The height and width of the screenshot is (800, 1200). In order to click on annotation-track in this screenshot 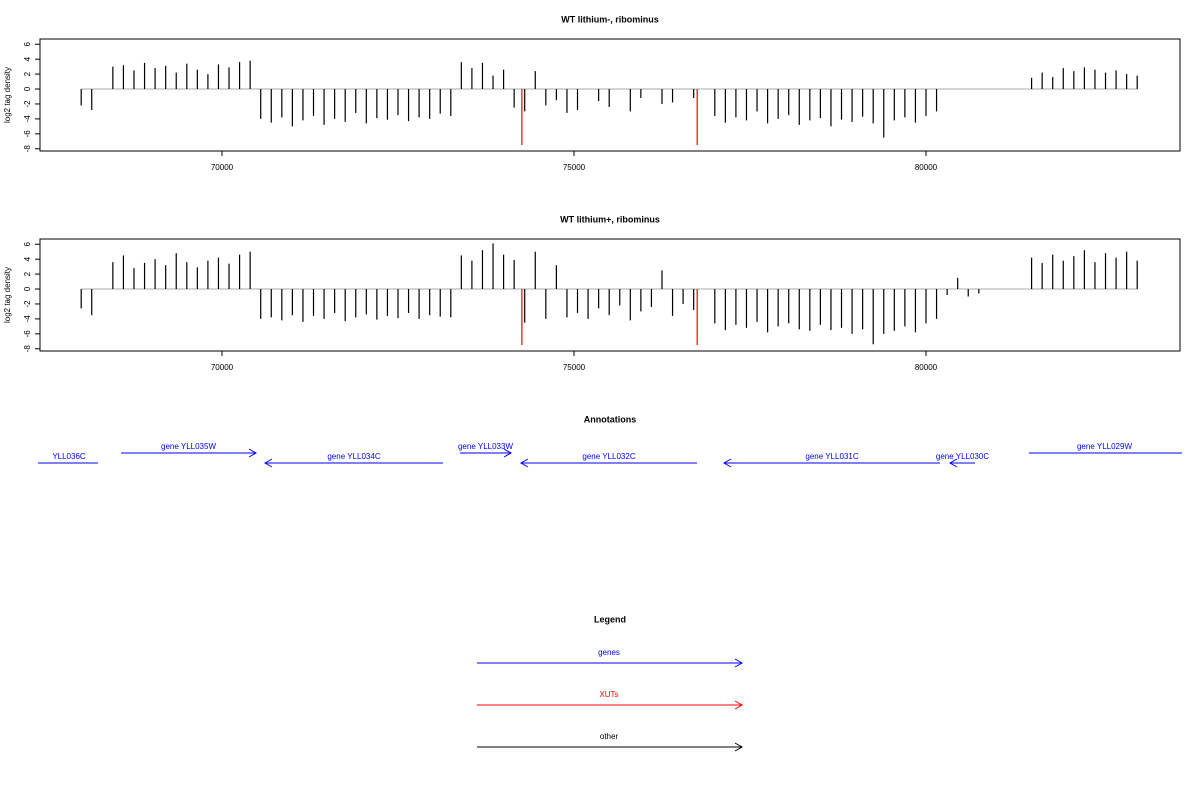, I will do `click(600, 458)`.